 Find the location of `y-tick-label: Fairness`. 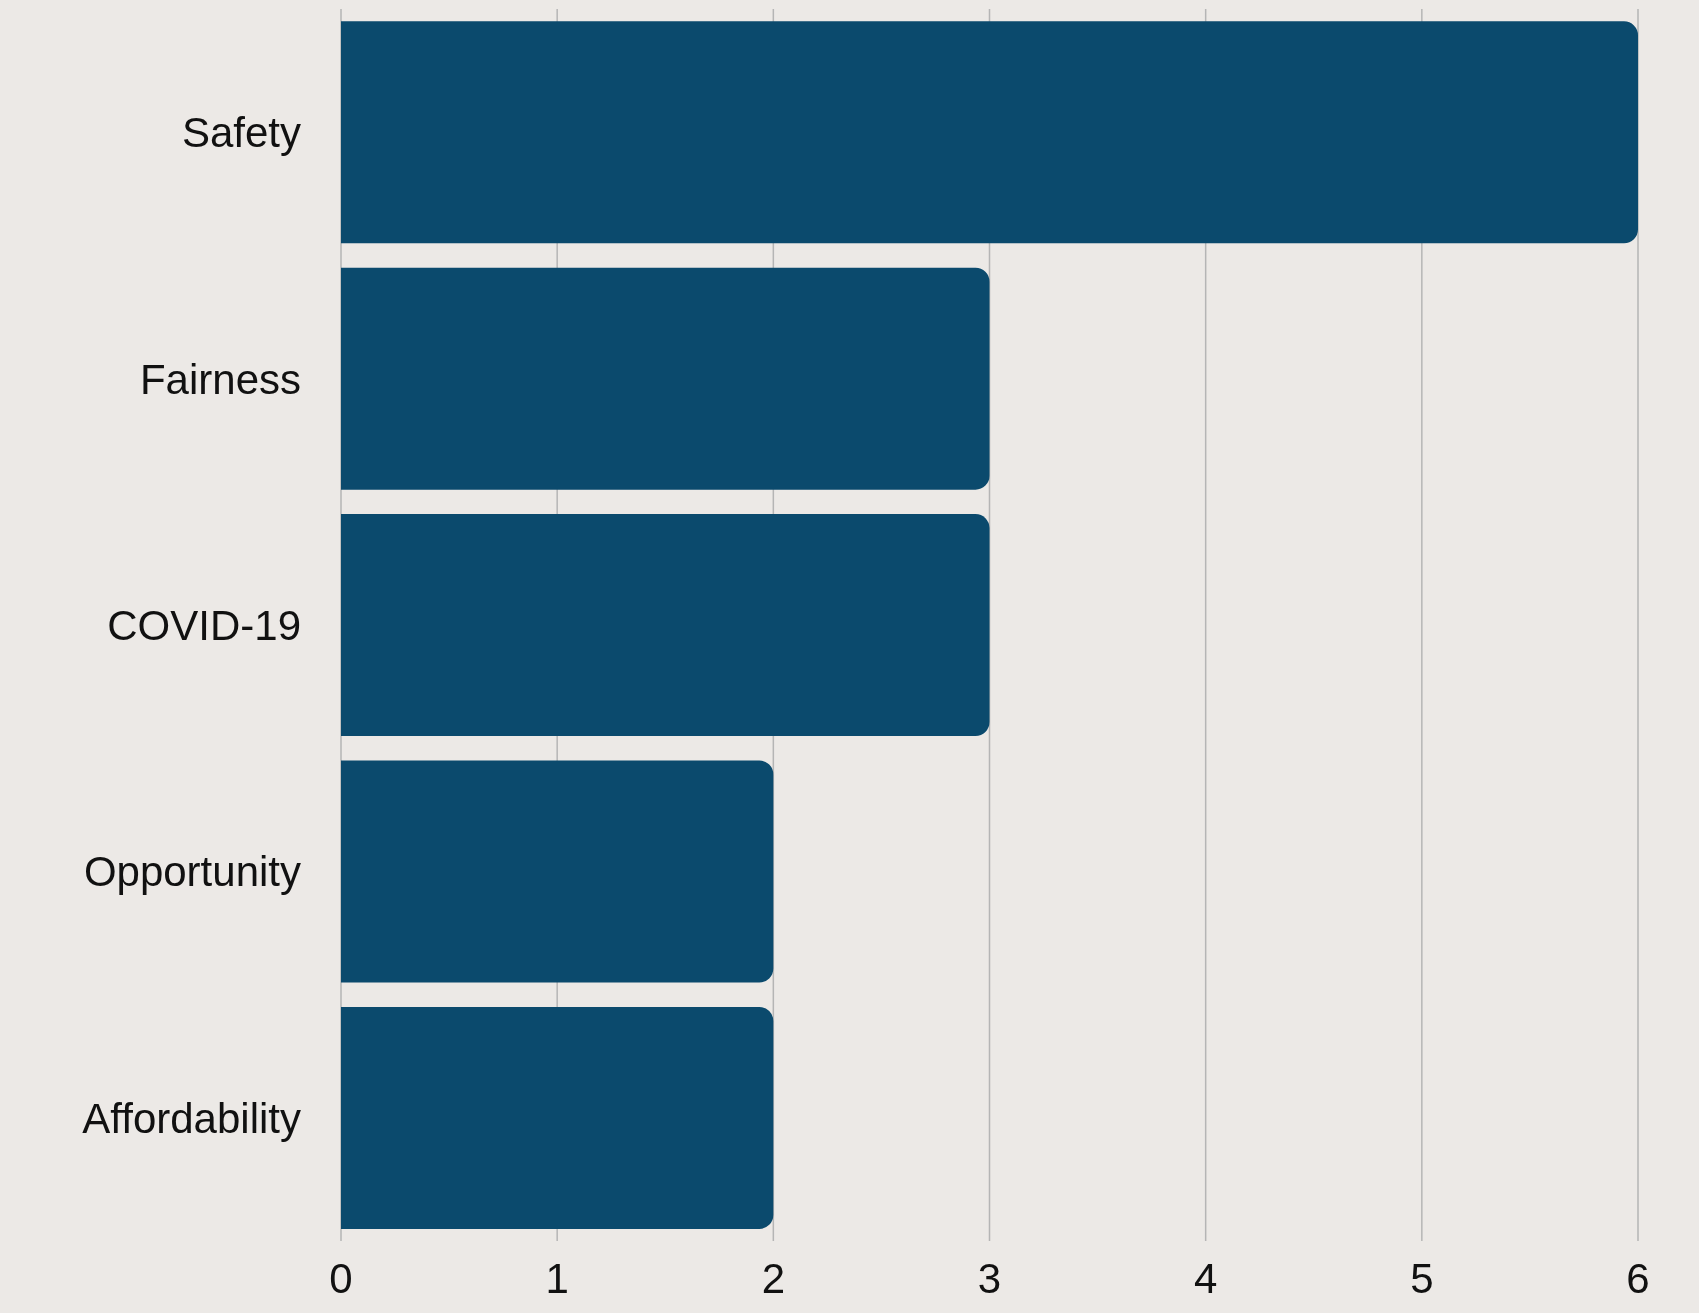

y-tick-label: Fairness is located at coordinates (220, 379).